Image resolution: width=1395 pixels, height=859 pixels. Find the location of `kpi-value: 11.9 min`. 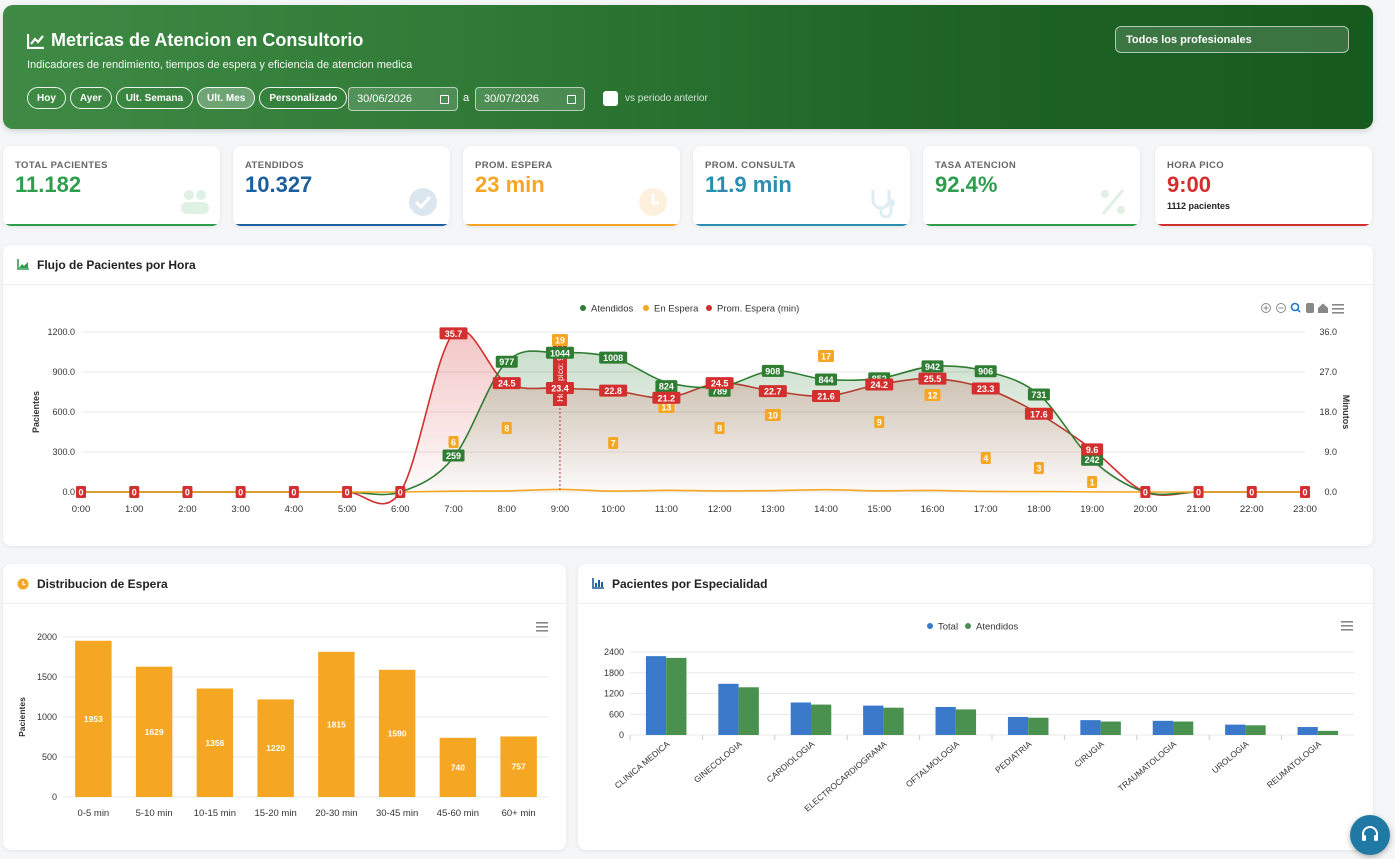

kpi-value: 11.9 min is located at coordinates (748, 184).